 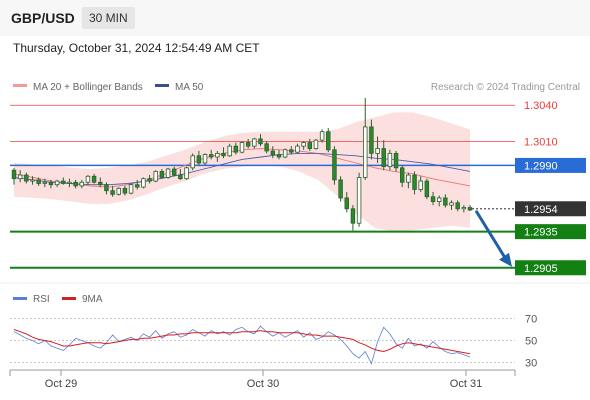 What do you see at coordinates (531, 320) in the screenshot?
I see `rsi-tick-label: 70` at bounding box center [531, 320].